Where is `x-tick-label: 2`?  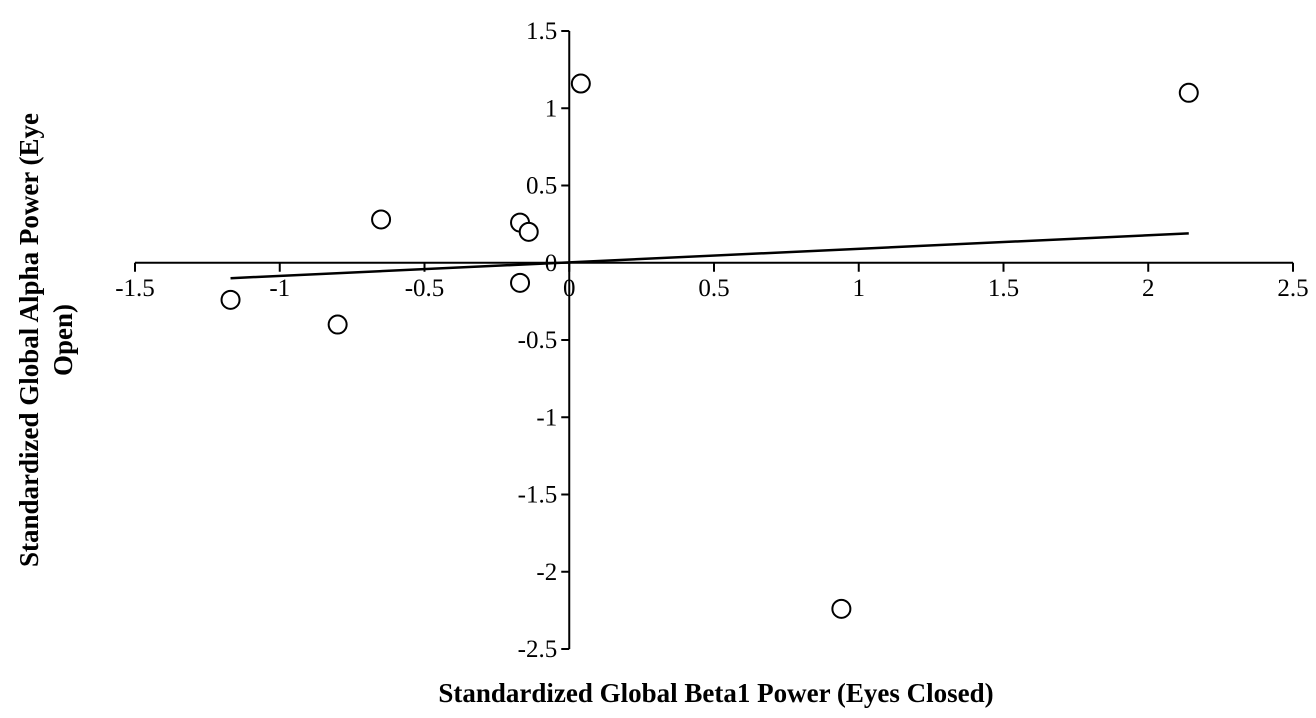 x-tick-label: 2 is located at coordinates (1148, 288).